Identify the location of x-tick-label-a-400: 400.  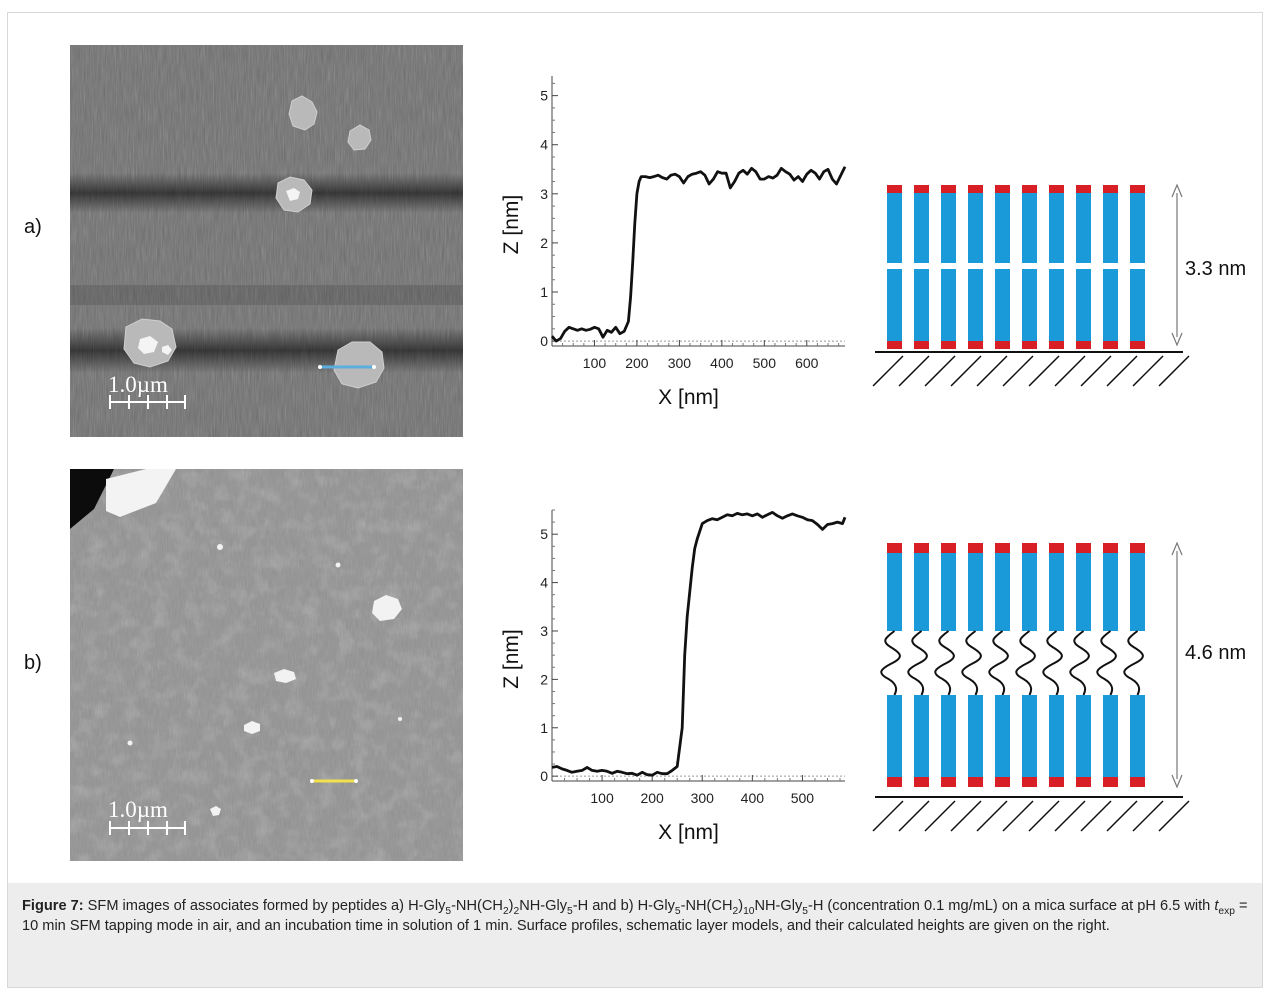
(722, 363).